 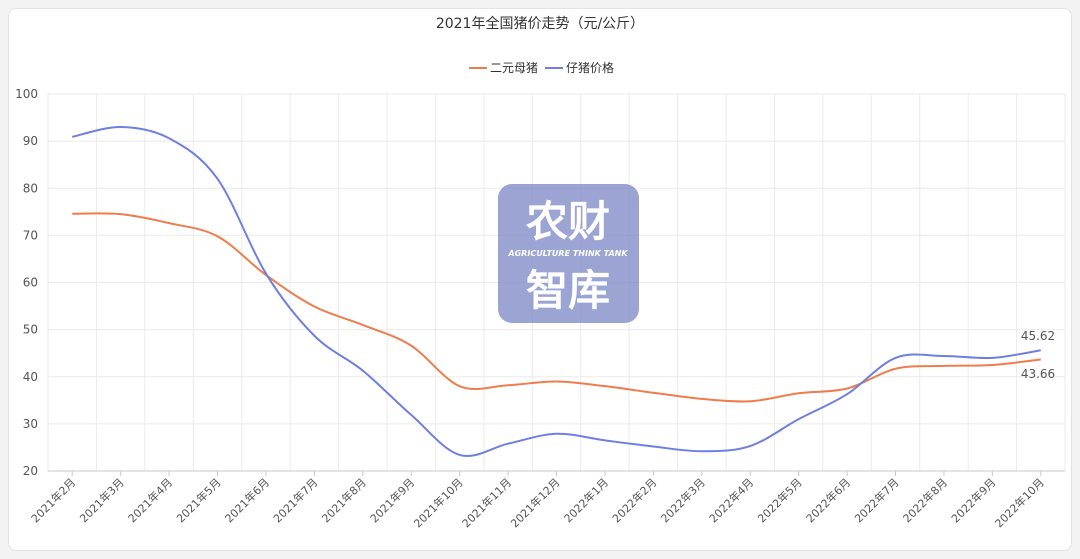 I want to click on watermark-line2: AGRICULTURE THINK TANK, so click(x=567, y=253).